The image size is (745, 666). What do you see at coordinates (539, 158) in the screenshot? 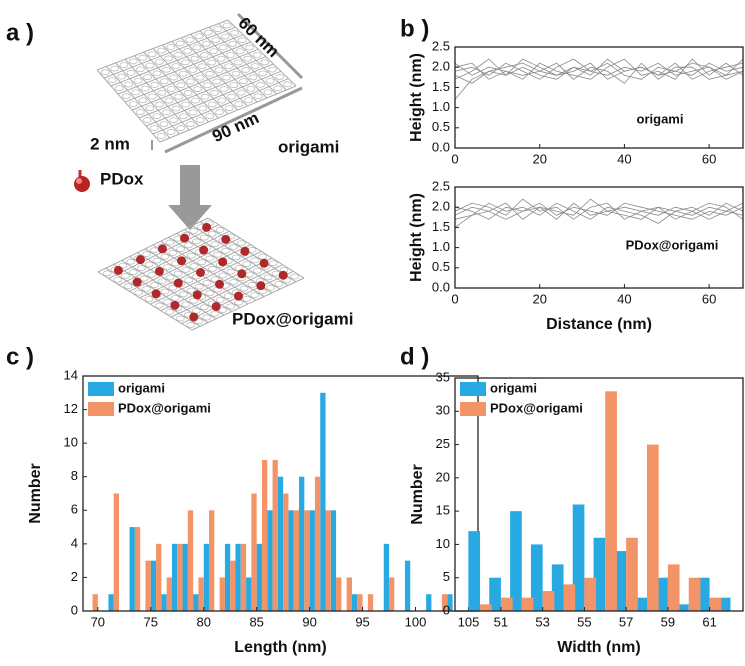
I see `x-tick-label: 20` at bounding box center [539, 158].